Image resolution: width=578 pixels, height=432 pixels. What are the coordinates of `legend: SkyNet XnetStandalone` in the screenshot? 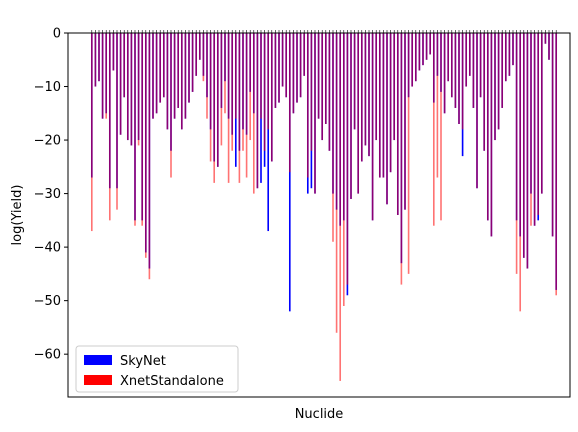 It's located at (157, 369).